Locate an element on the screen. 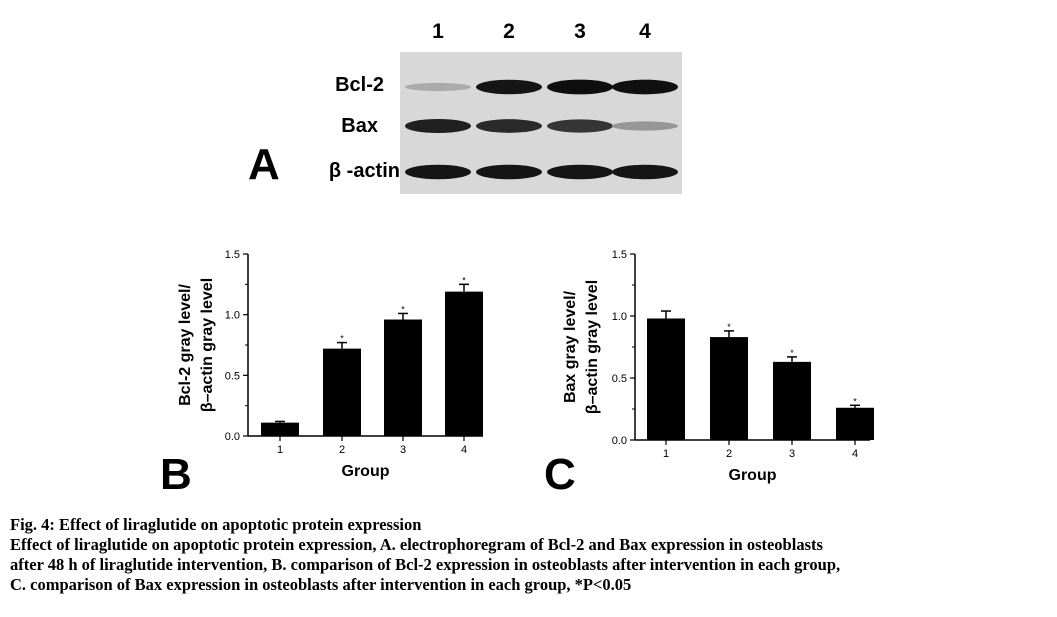 This screenshot has width=1057, height=617. band-row1-lane1 is located at coordinates (438, 87).